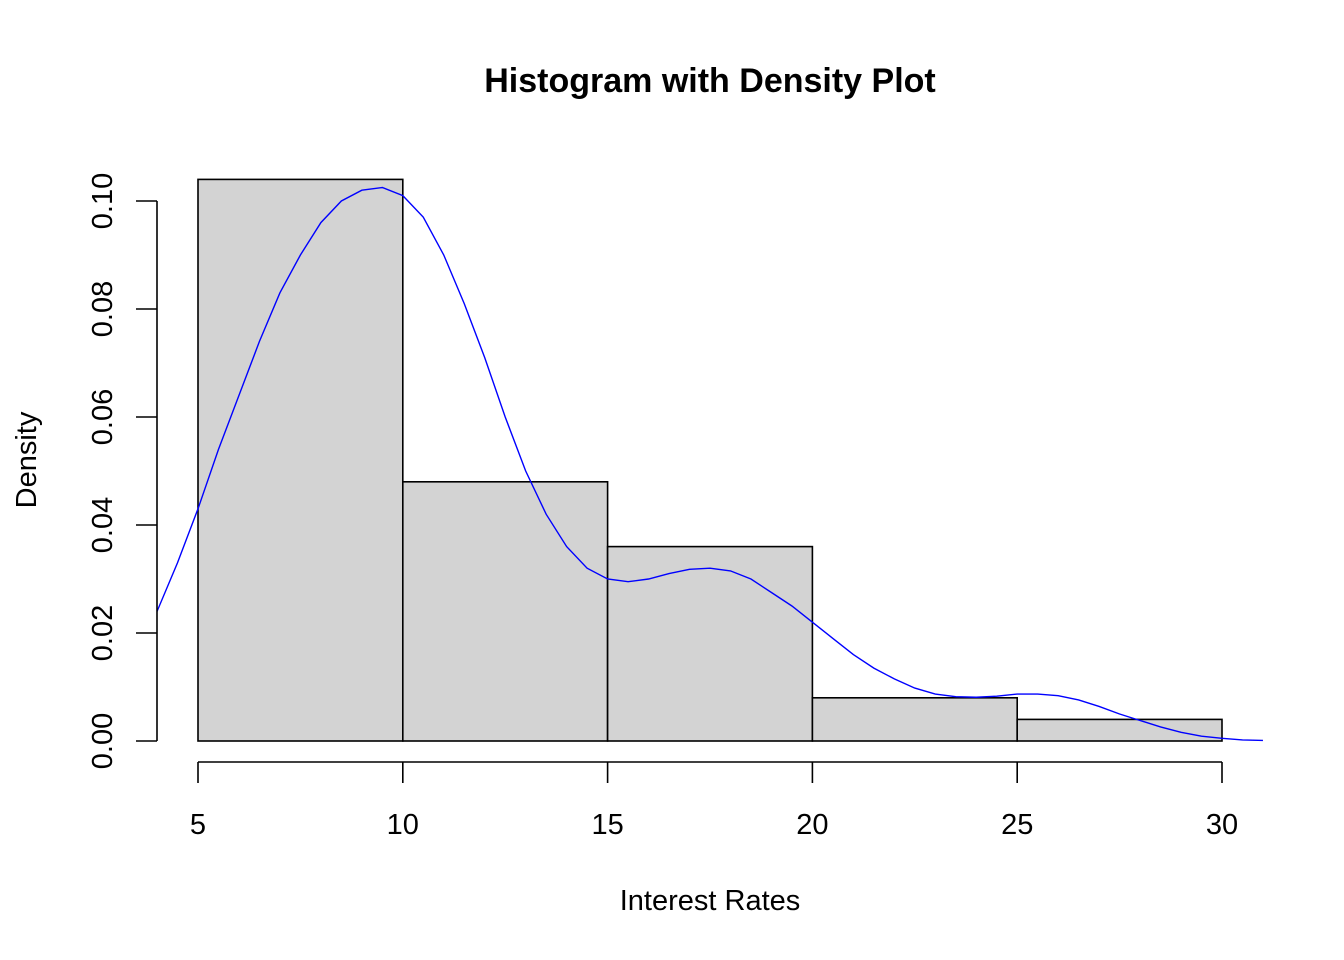  I want to click on x-tick-label: 30, so click(1222, 825).